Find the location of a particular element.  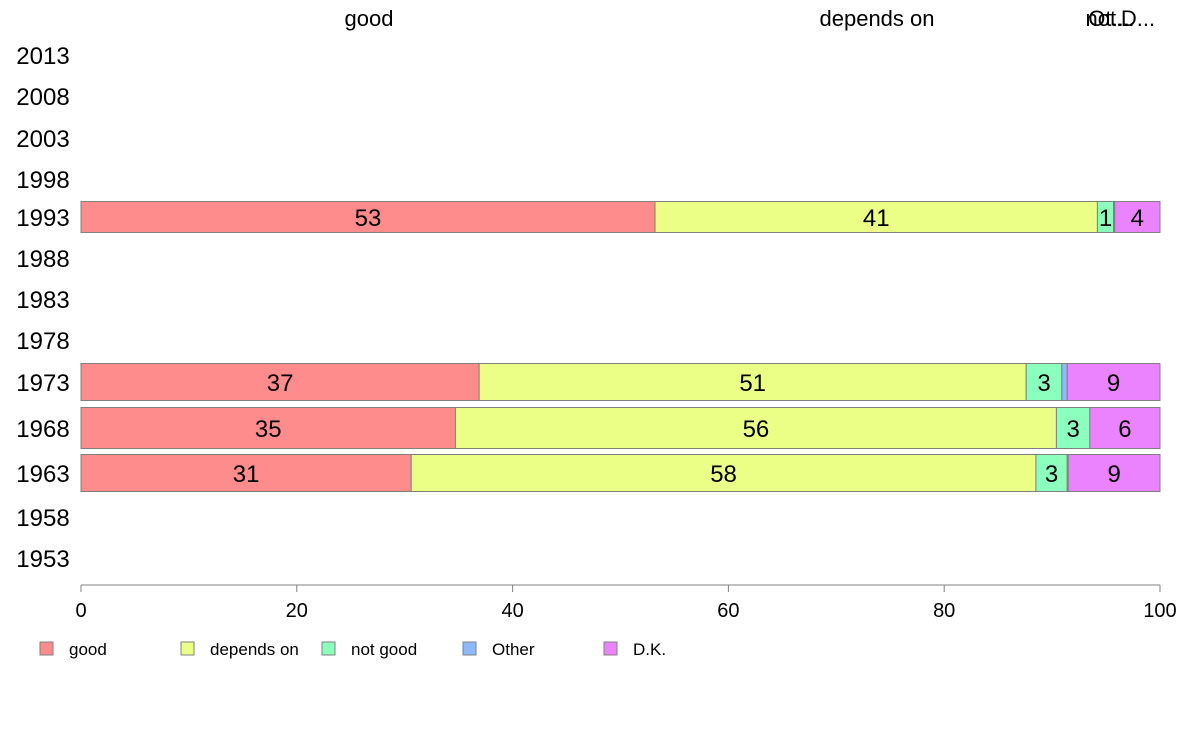

top-label-1: depends on is located at coordinates (877, 18).